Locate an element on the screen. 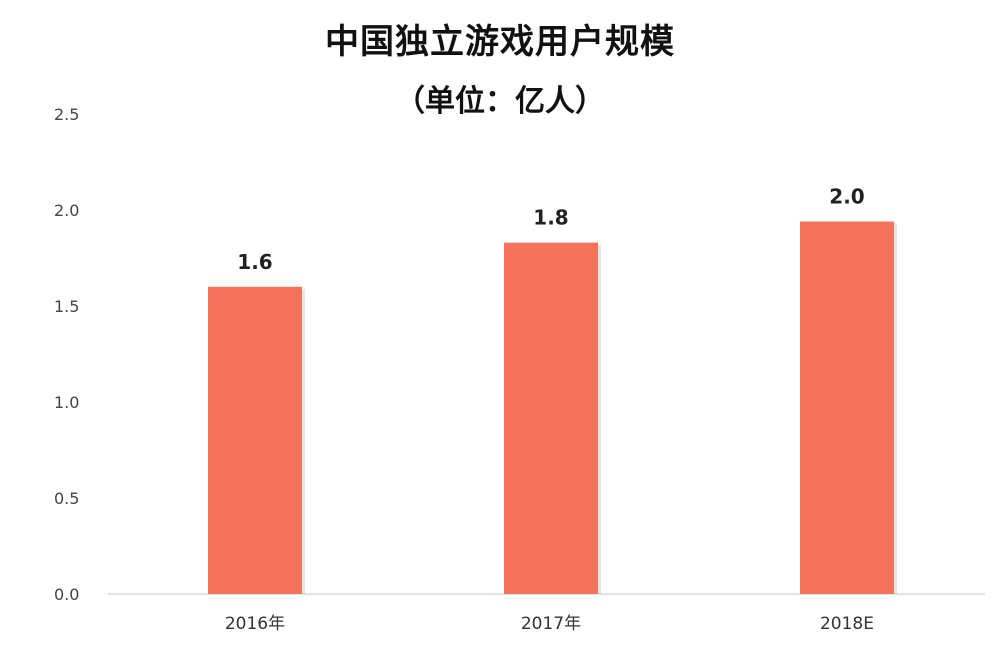 This screenshot has width=1000, height=660. data-labels-group: 1.6 1.8 2.0 is located at coordinates (550, 229).